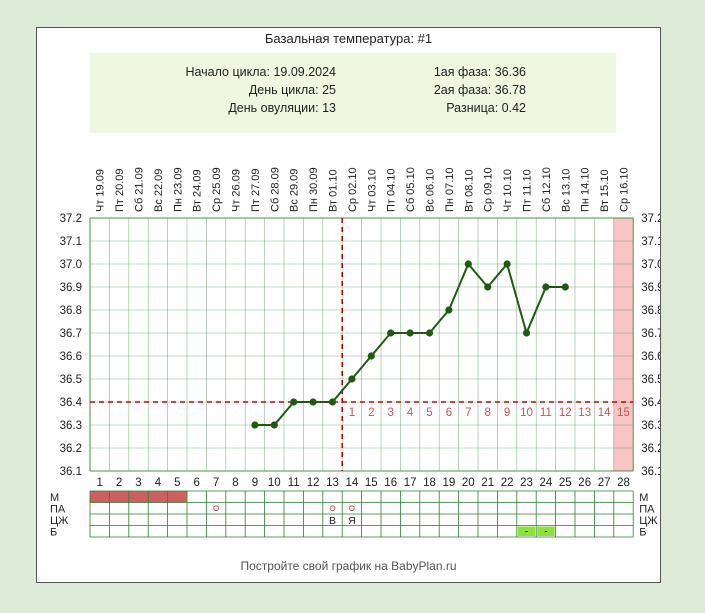  What do you see at coordinates (294, 483) in the screenshot?
I see `cycle-day-label: 11` at bounding box center [294, 483].